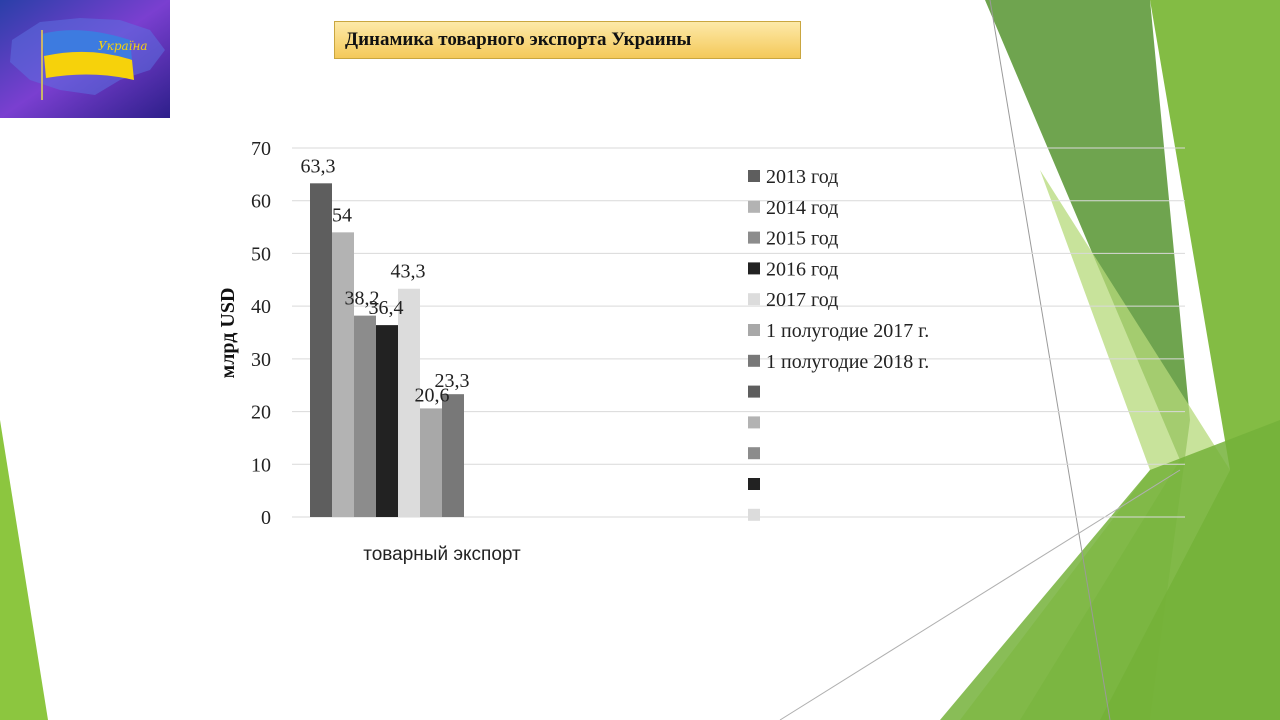 The image size is (1280, 720). What do you see at coordinates (261, 202) in the screenshot?
I see `y-tick-label: 60` at bounding box center [261, 202].